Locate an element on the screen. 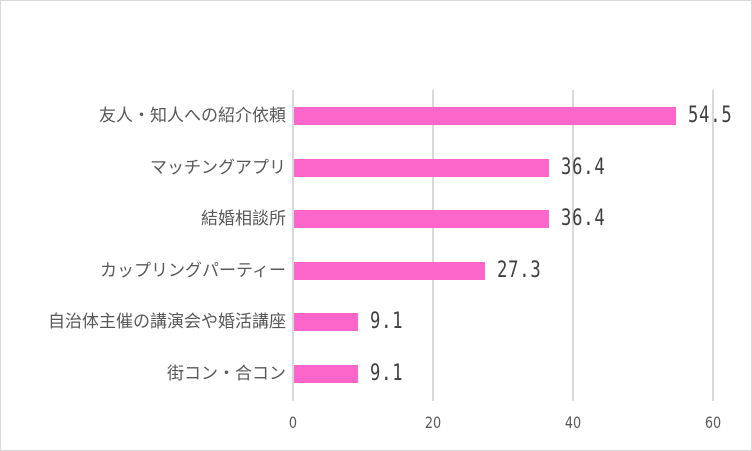 This screenshot has width=752, height=451. category-label: 結婚相談所 is located at coordinates (243, 219).